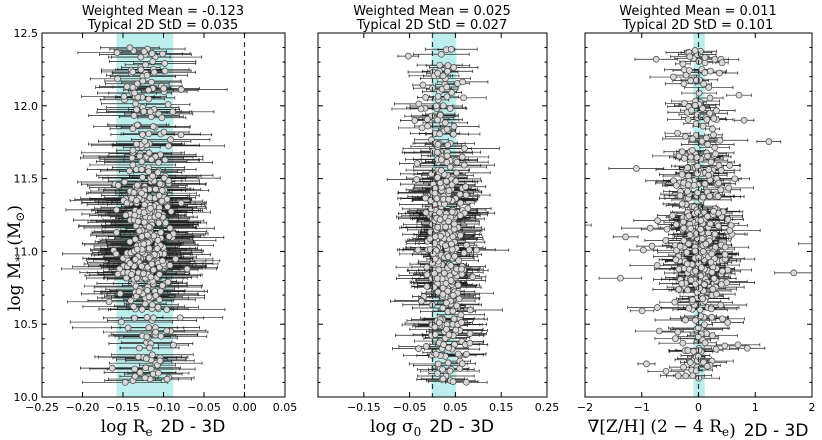  Describe the element at coordinates (410, 407) in the screenshot. I see `x-tick-label: −0.05` at that location.